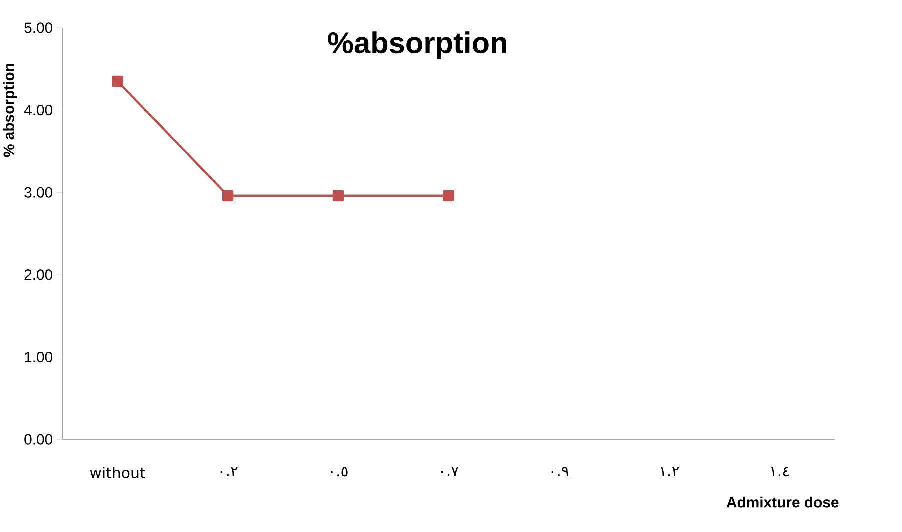  Describe the element at coordinates (560, 471) in the screenshot. I see `x-tick-label: ٠.٩` at that location.